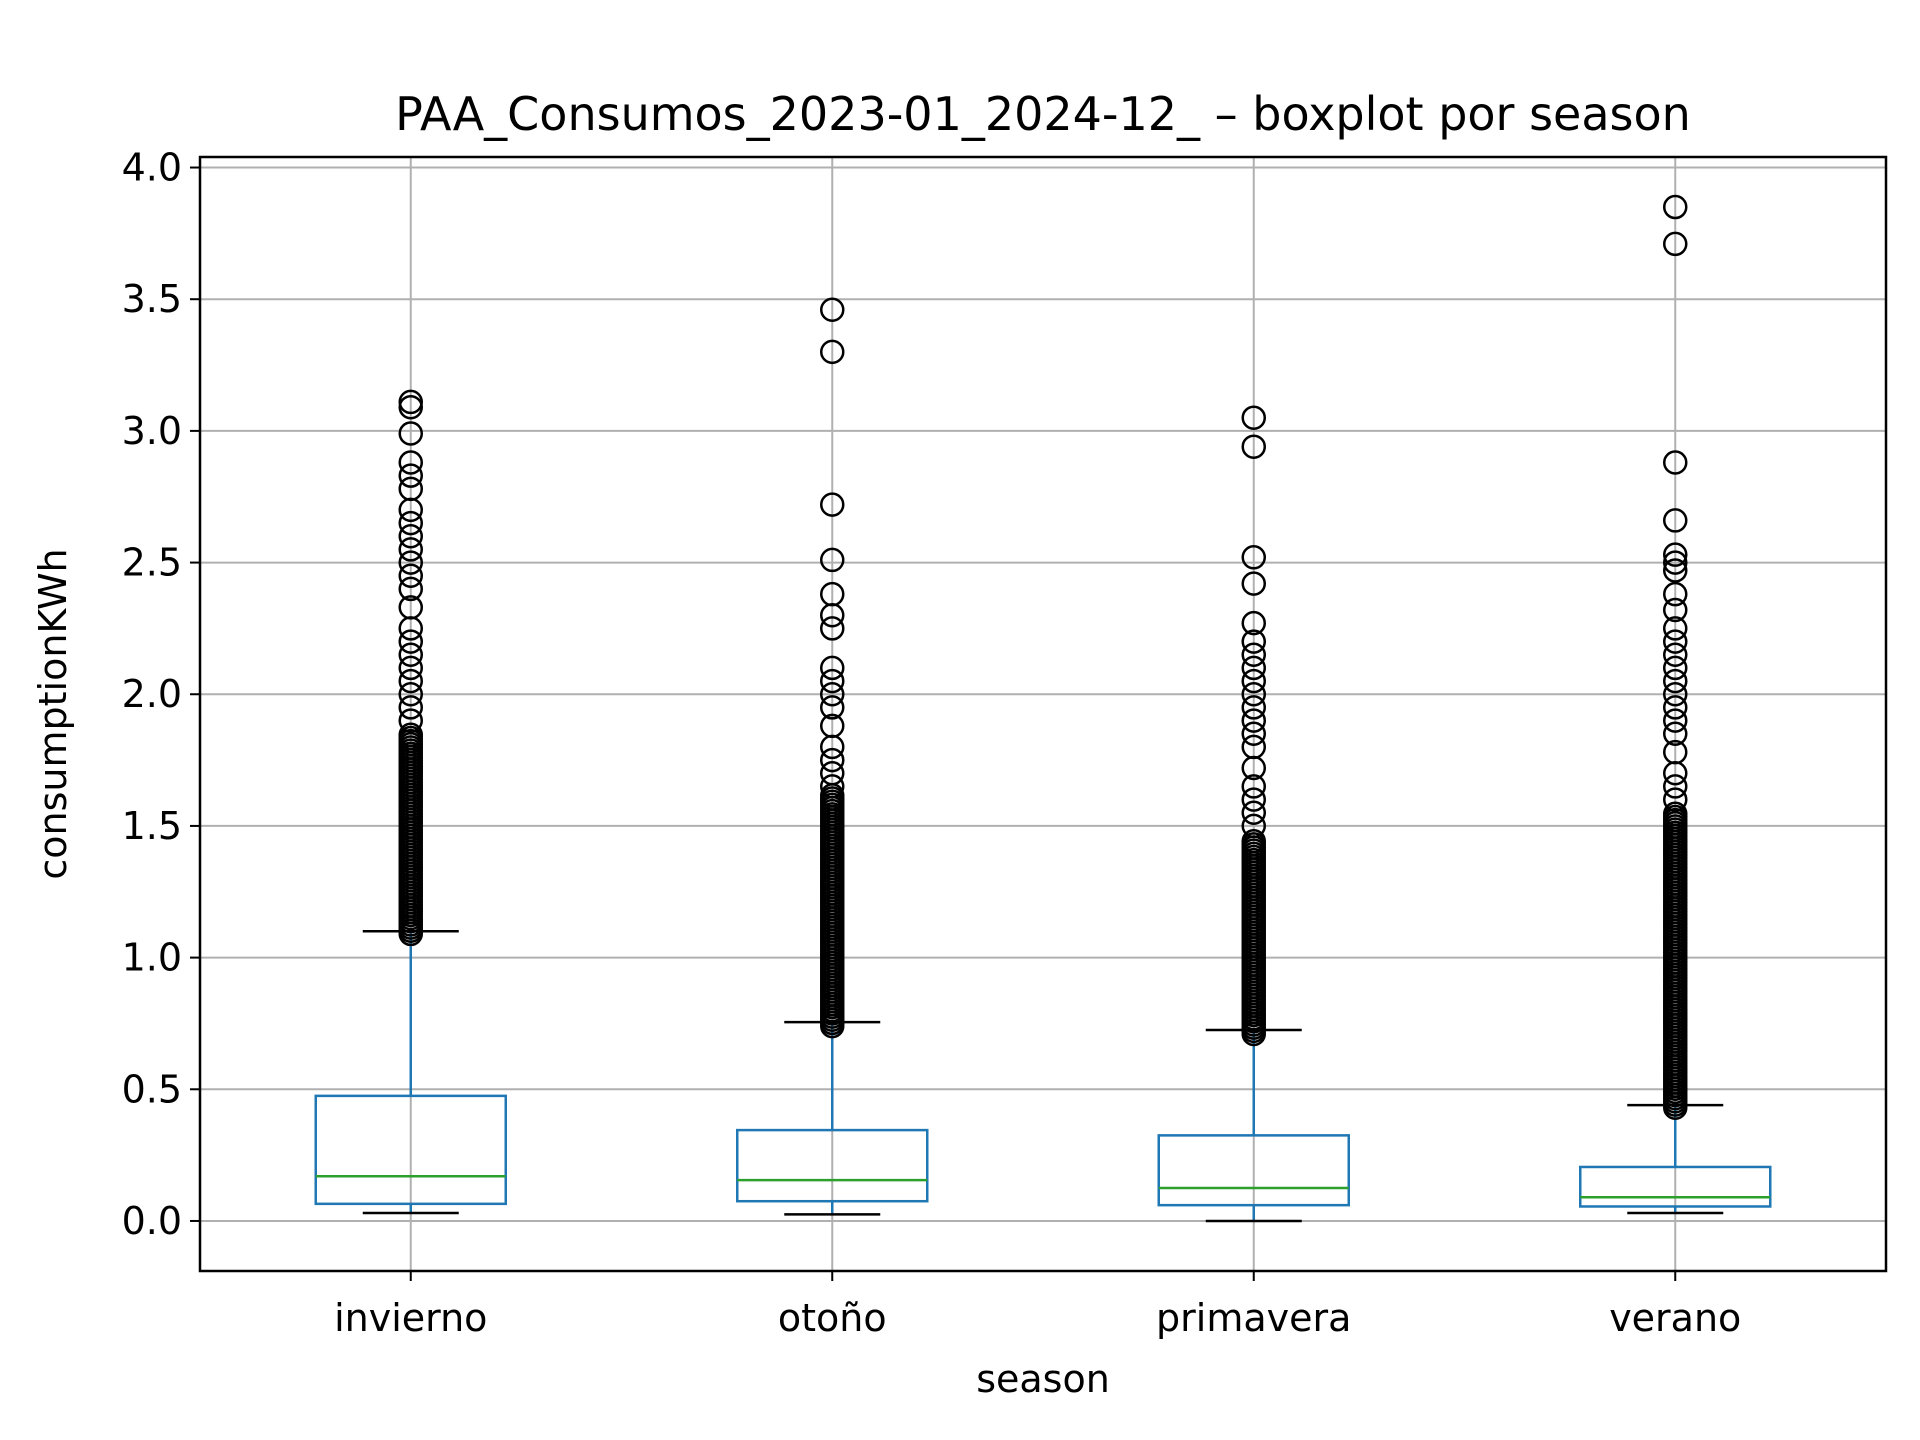 This screenshot has height=1440, width=1920. What do you see at coordinates (152, 826) in the screenshot?
I see `y-tick-label: 1.5` at bounding box center [152, 826].